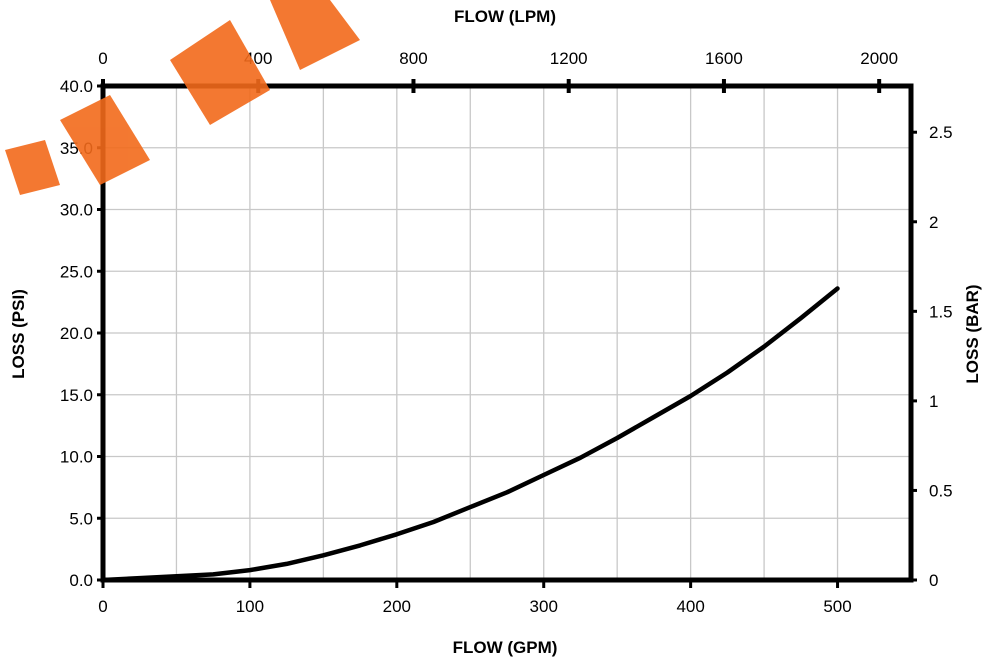  I want to click on y-tick-label: 15.0, so click(76, 395).